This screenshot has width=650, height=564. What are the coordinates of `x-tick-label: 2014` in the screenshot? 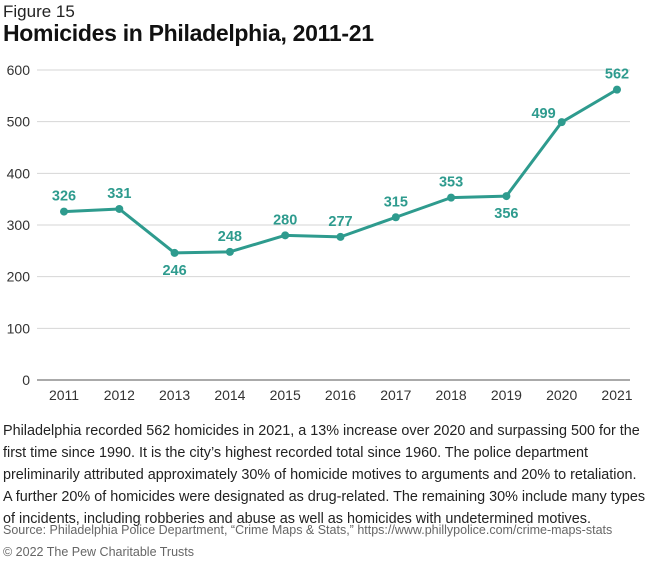 It's located at (229, 395).